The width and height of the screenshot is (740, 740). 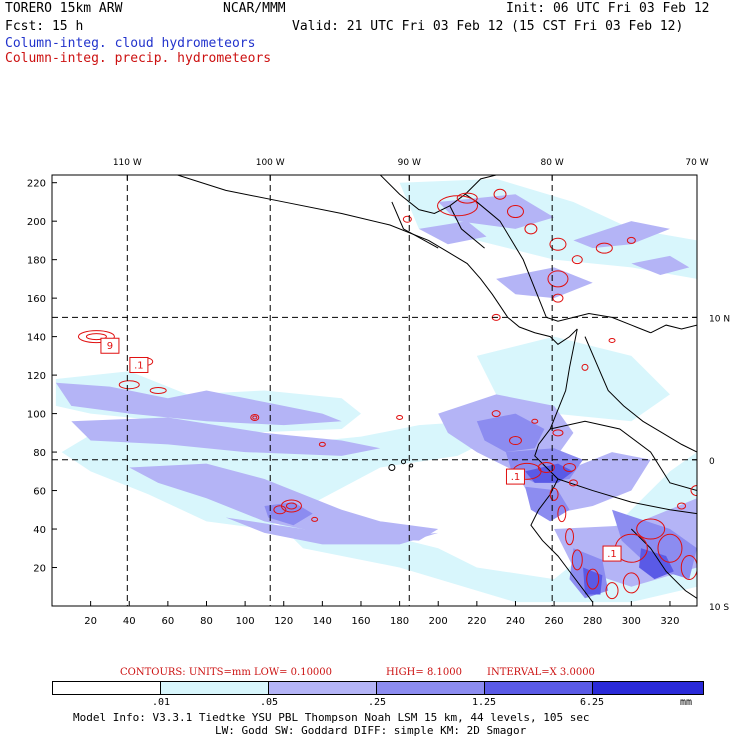 What do you see at coordinates (39, 492) in the screenshot?
I see `y-tick-label: 60` at bounding box center [39, 492].